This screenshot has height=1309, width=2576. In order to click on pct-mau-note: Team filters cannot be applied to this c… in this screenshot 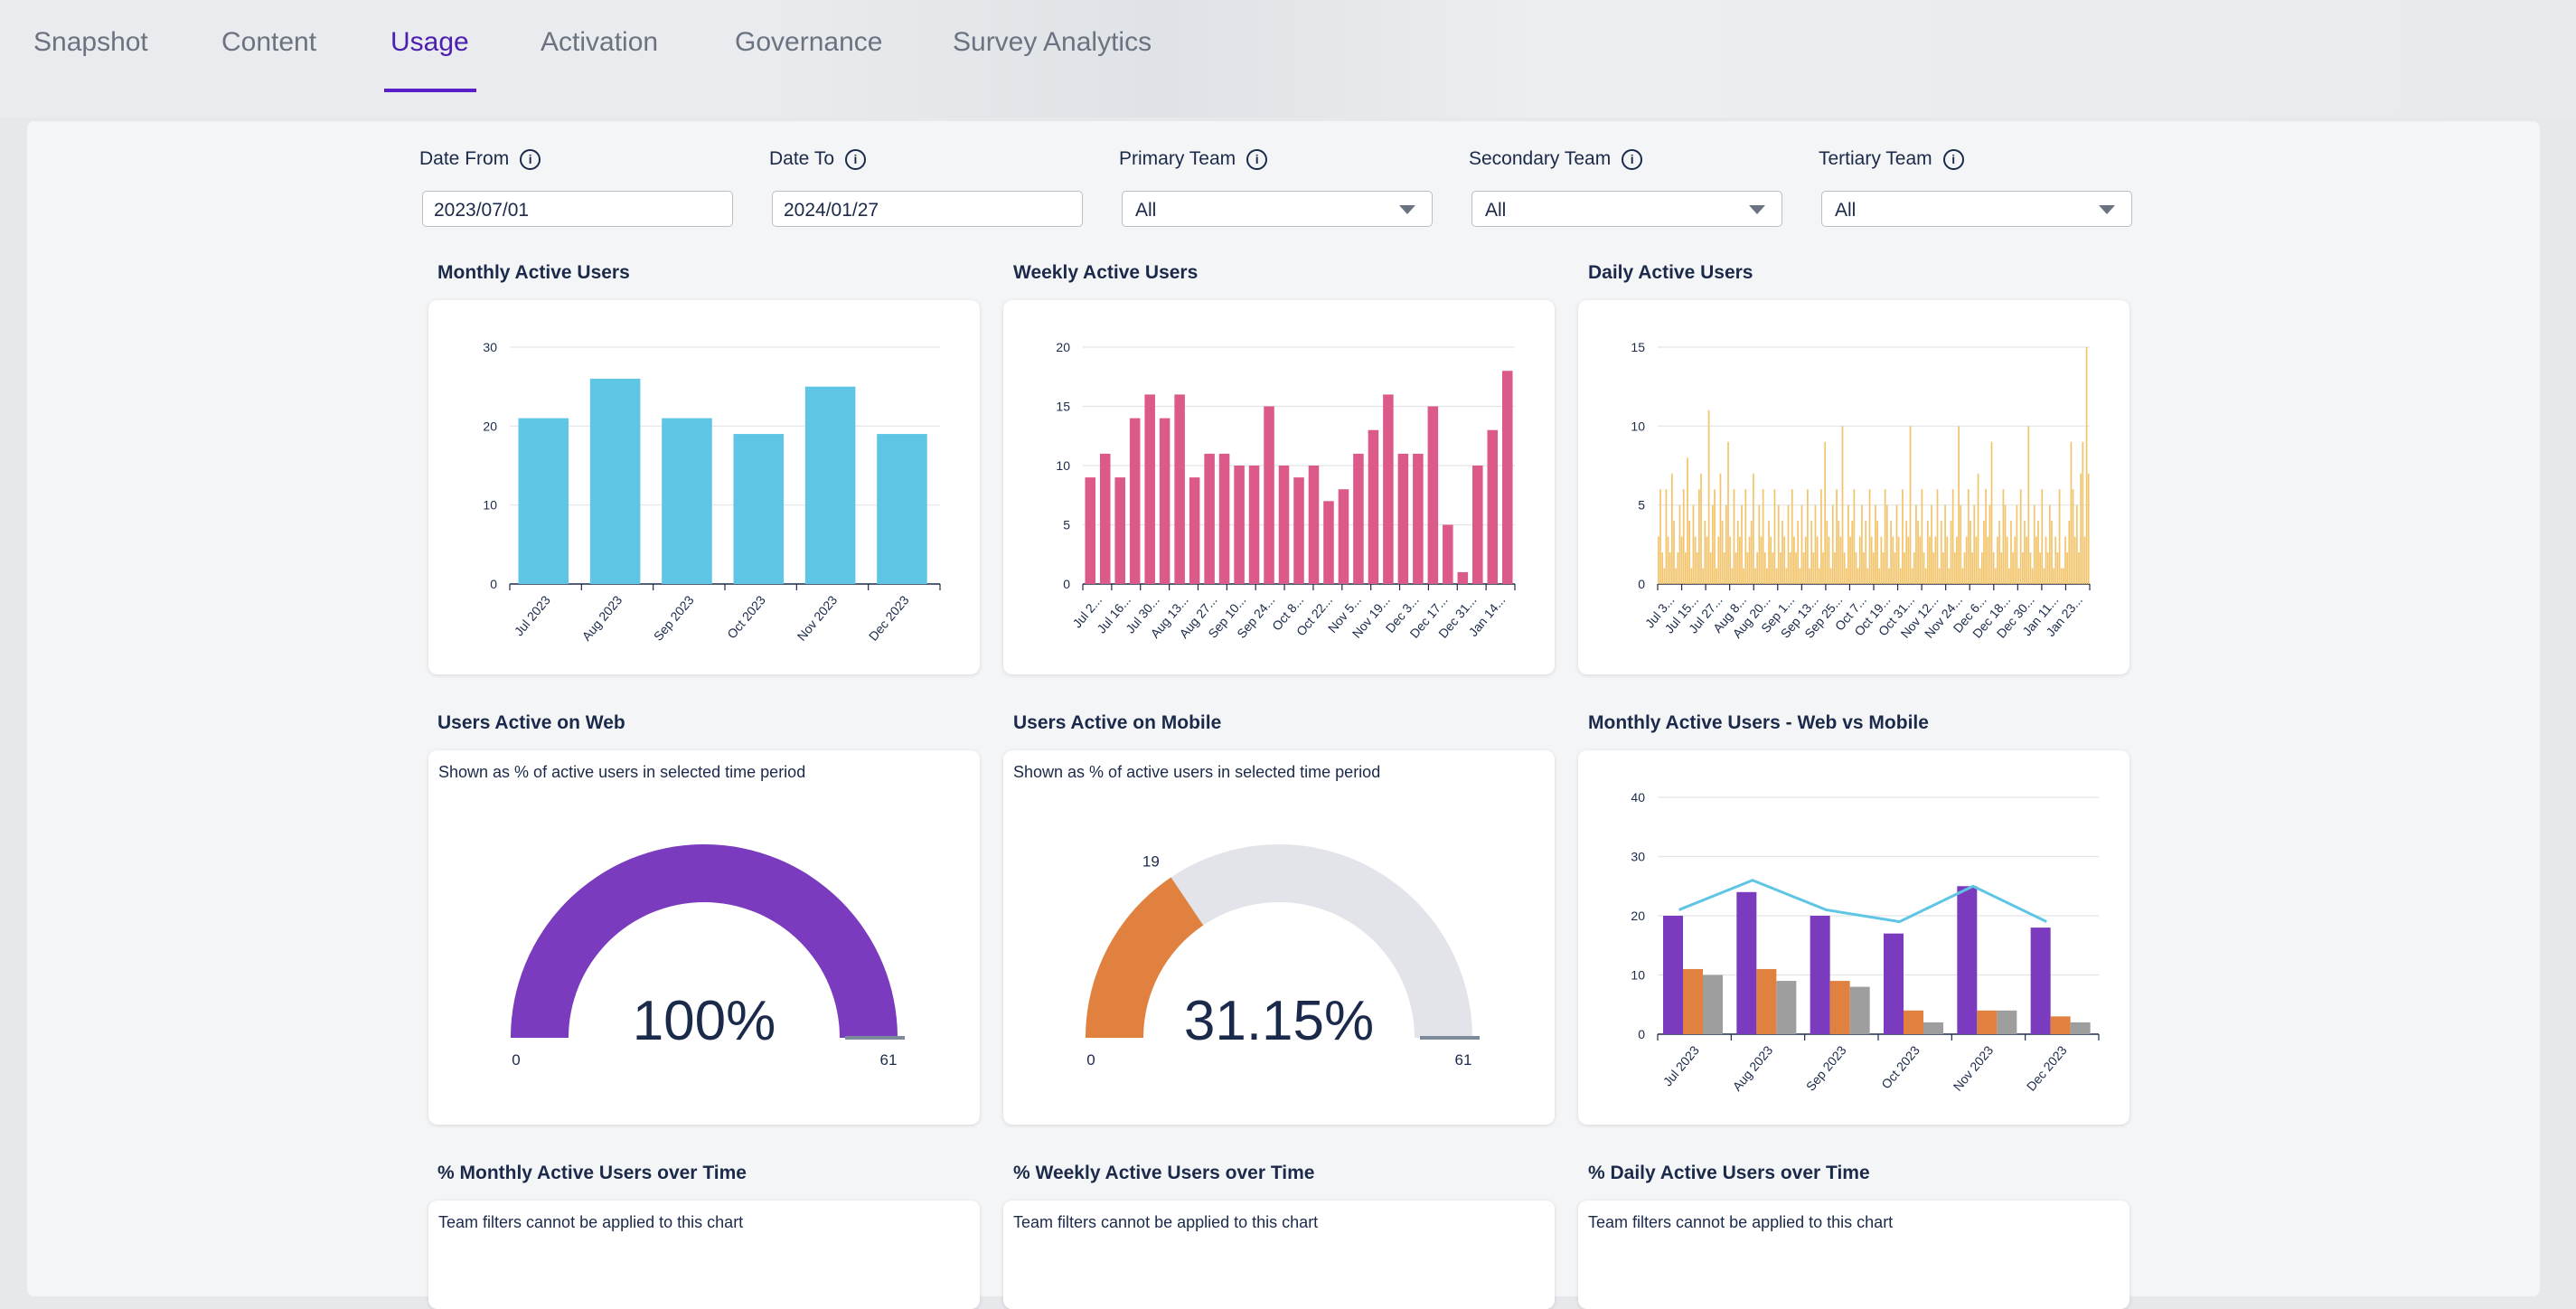, I will do `click(591, 1222)`.